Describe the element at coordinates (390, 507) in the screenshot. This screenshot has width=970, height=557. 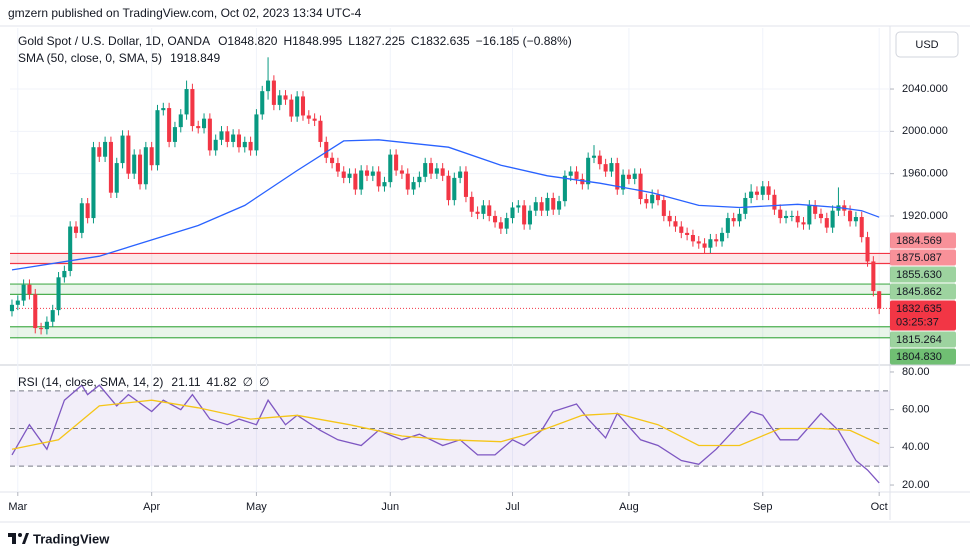
I see `x-tick-label: Jun` at that location.